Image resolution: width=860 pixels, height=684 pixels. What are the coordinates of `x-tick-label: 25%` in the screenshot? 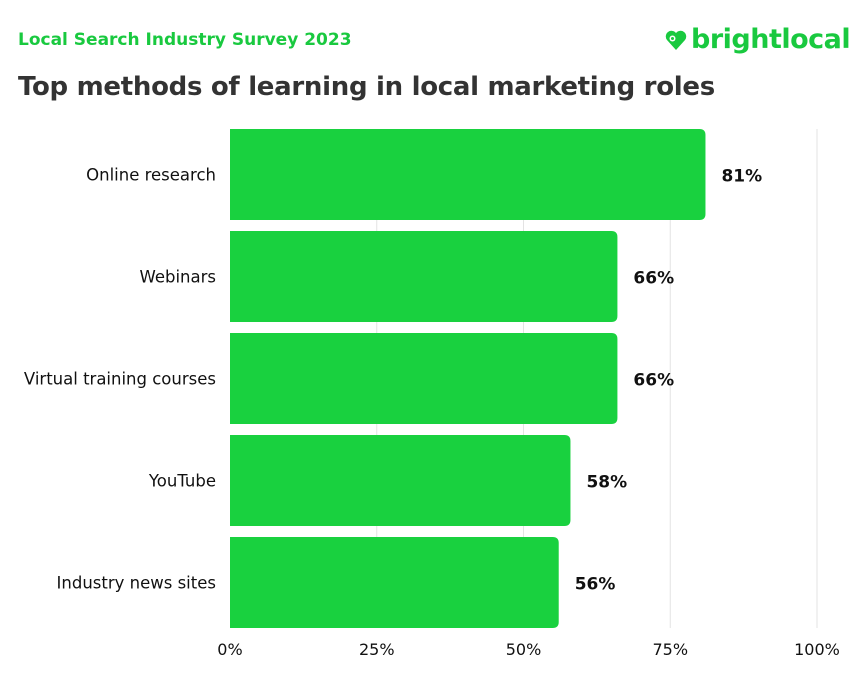 It's located at (377, 649).